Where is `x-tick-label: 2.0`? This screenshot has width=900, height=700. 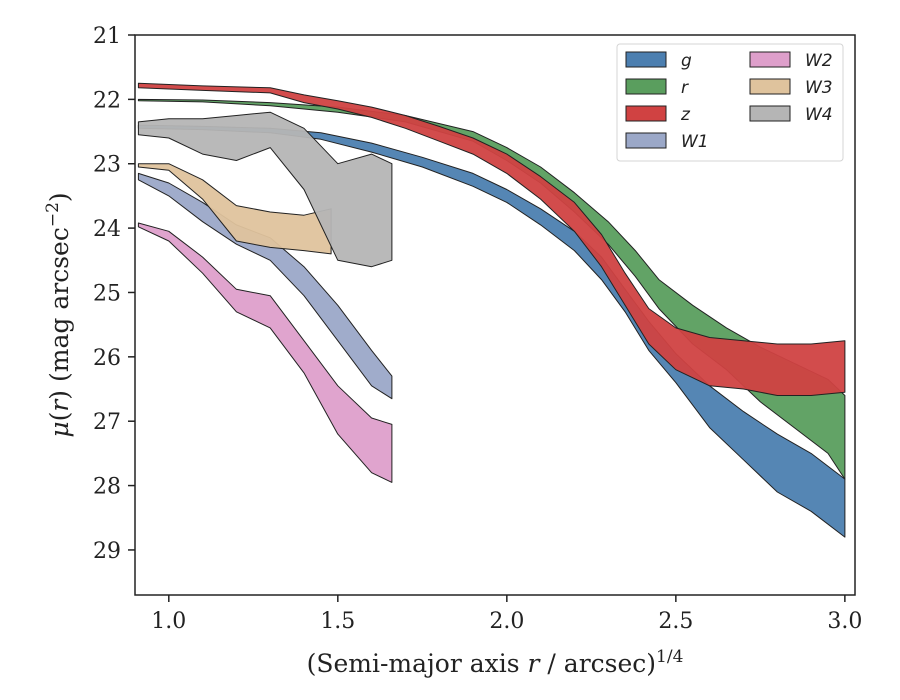
x-tick-label: 2.0 is located at coordinates (506, 621).